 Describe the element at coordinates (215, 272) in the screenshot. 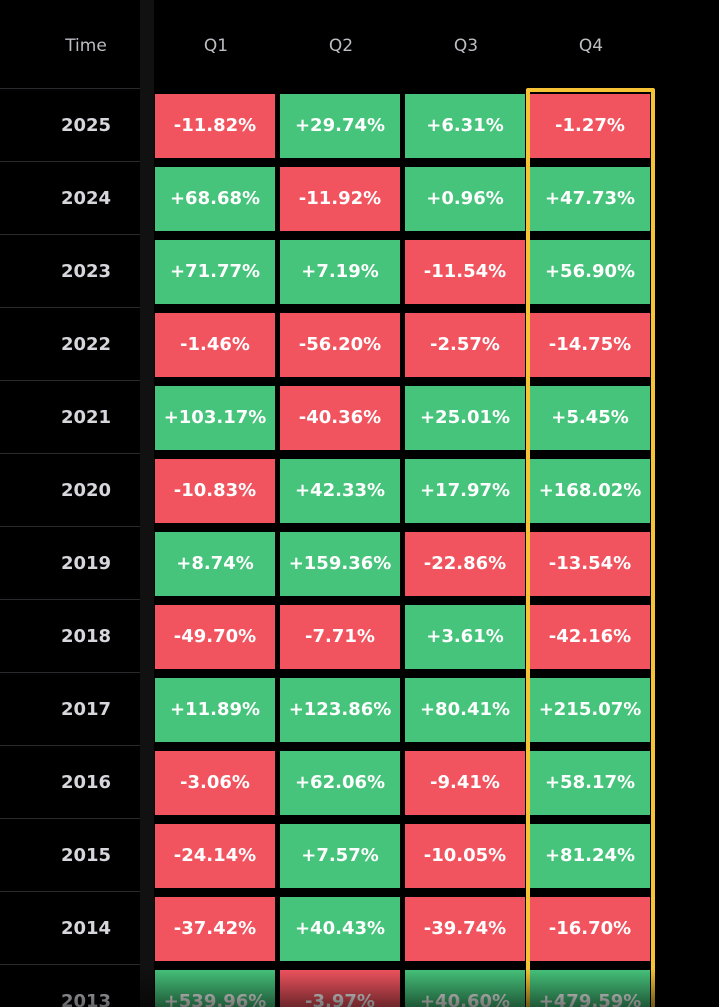

I see `cell-2023-q1: +71.77%` at that location.